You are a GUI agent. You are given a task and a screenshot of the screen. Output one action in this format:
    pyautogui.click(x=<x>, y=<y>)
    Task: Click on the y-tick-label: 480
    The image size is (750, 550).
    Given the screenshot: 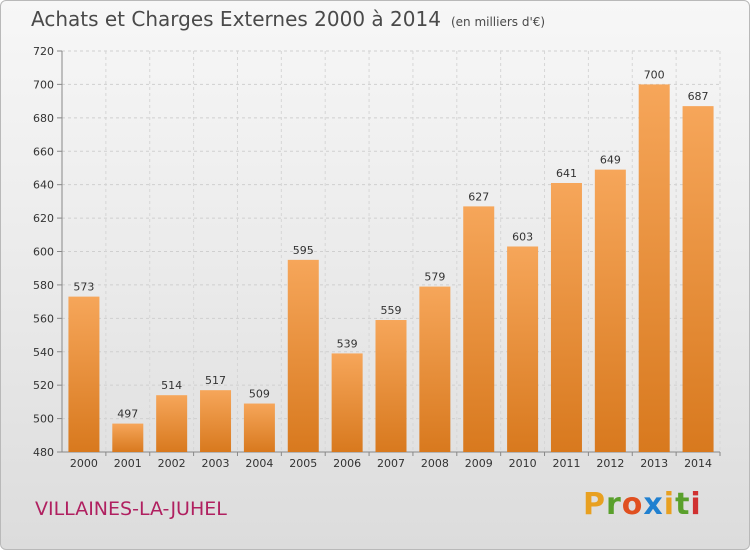 What is the action you would take?
    pyautogui.click(x=43, y=452)
    